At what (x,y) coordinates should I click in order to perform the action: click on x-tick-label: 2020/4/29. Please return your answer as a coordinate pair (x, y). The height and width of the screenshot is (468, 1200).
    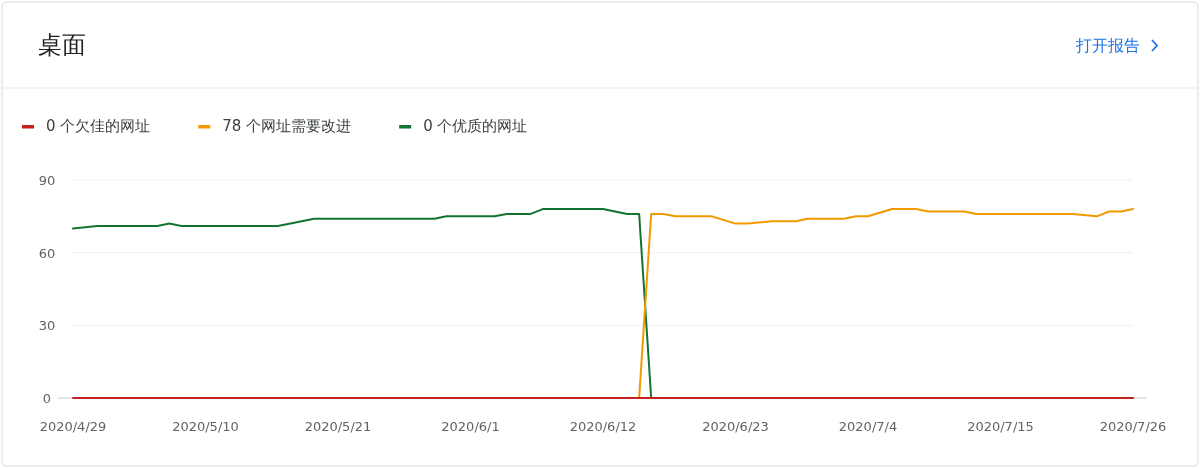
    Looking at the image, I should click on (73, 426).